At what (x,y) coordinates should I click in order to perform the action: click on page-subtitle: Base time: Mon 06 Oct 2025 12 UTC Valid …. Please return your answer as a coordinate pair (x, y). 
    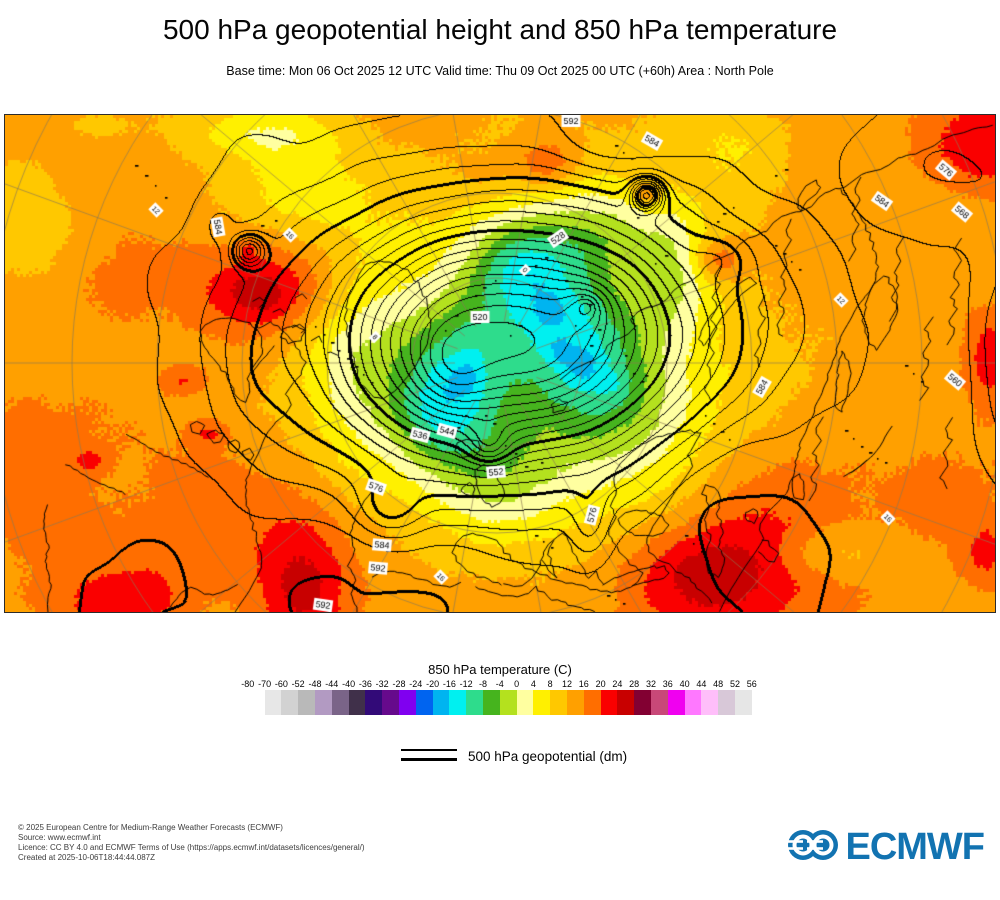
    Looking at the image, I should click on (500, 71).